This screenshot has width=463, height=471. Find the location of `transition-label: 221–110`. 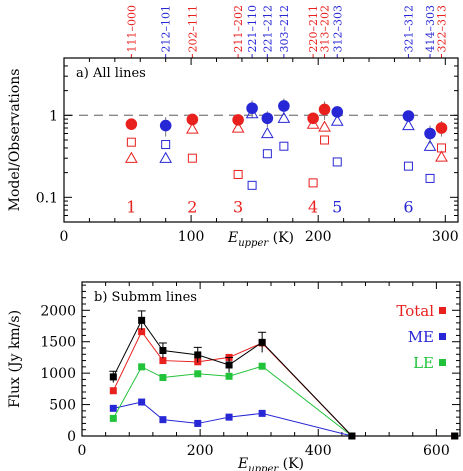

transition-label: 221–110 is located at coordinates (252, 29).